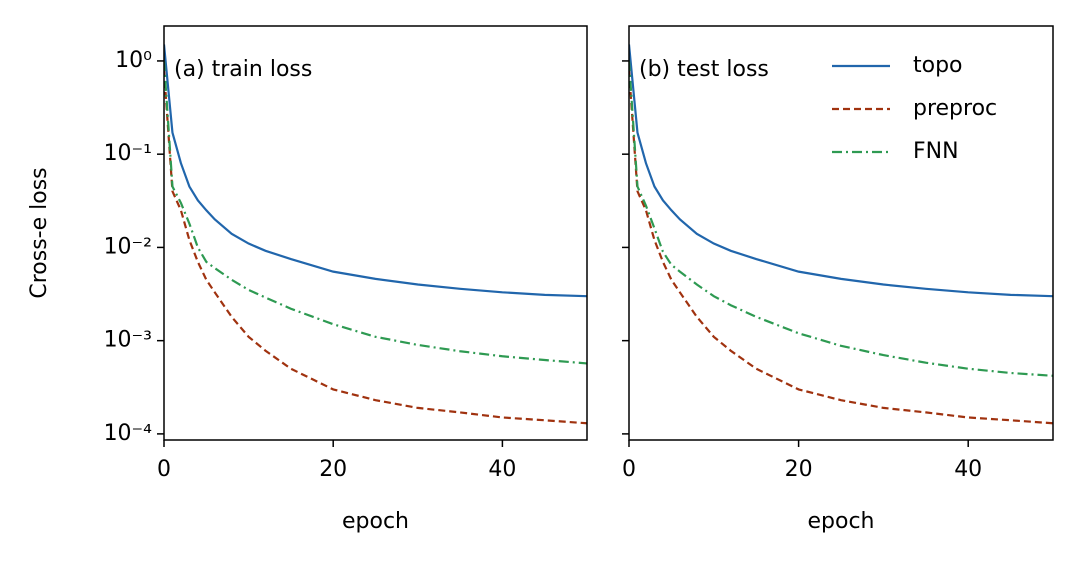 Image resolution: width=1079 pixels, height=565 pixels. I want to click on y-tick-label: 10⁻², so click(128, 246).